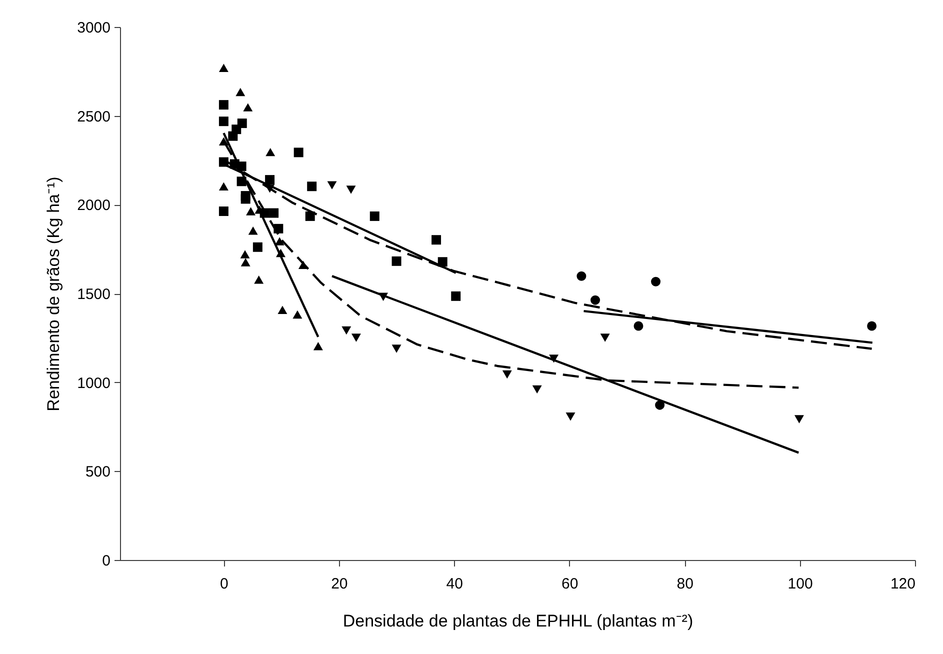  I want to click on x-axis-title: Densidade de plantas de EPHHL (plantas m⁻²), so click(518, 621).